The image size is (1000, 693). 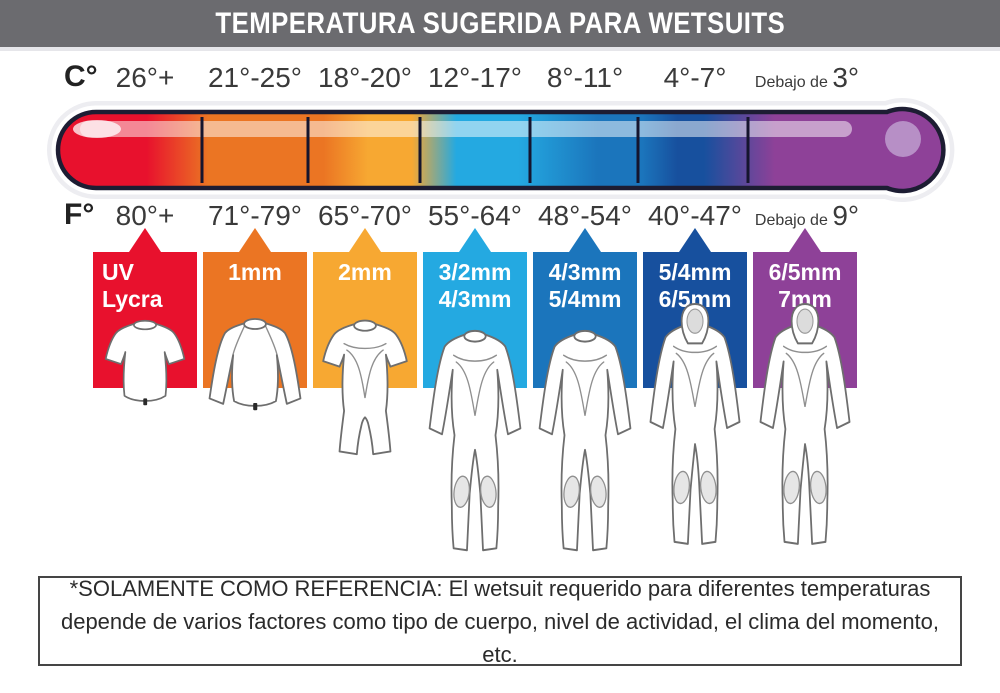 I want to click on wetsuit-column-1mm: 1mm, so click(x=255, y=398).